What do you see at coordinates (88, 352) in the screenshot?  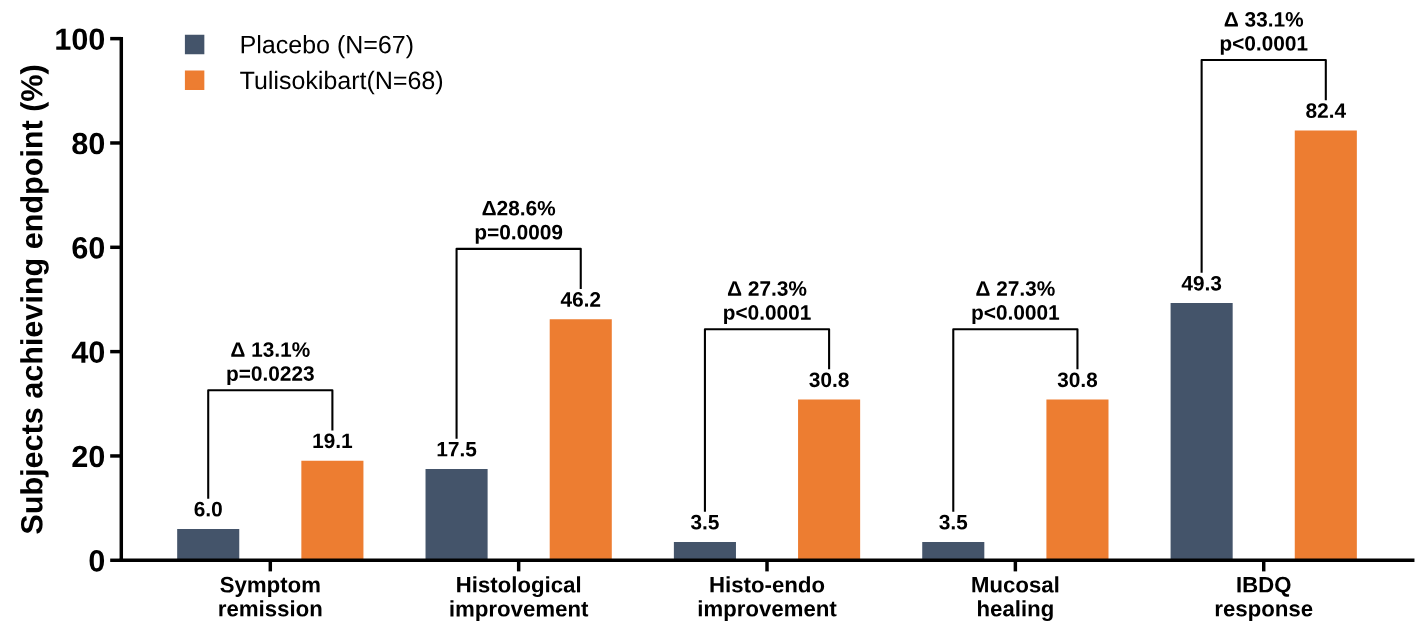 I see `y-tick-label: 40` at bounding box center [88, 352].